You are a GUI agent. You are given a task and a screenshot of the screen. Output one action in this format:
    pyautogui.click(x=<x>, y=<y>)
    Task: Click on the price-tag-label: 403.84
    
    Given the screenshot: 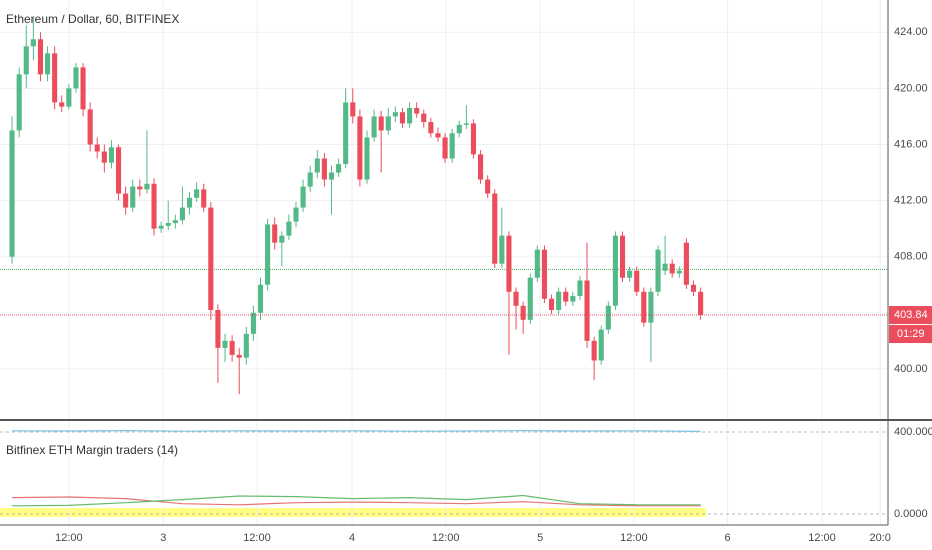 What is the action you would take?
    pyautogui.click(x=911, y=315)
    